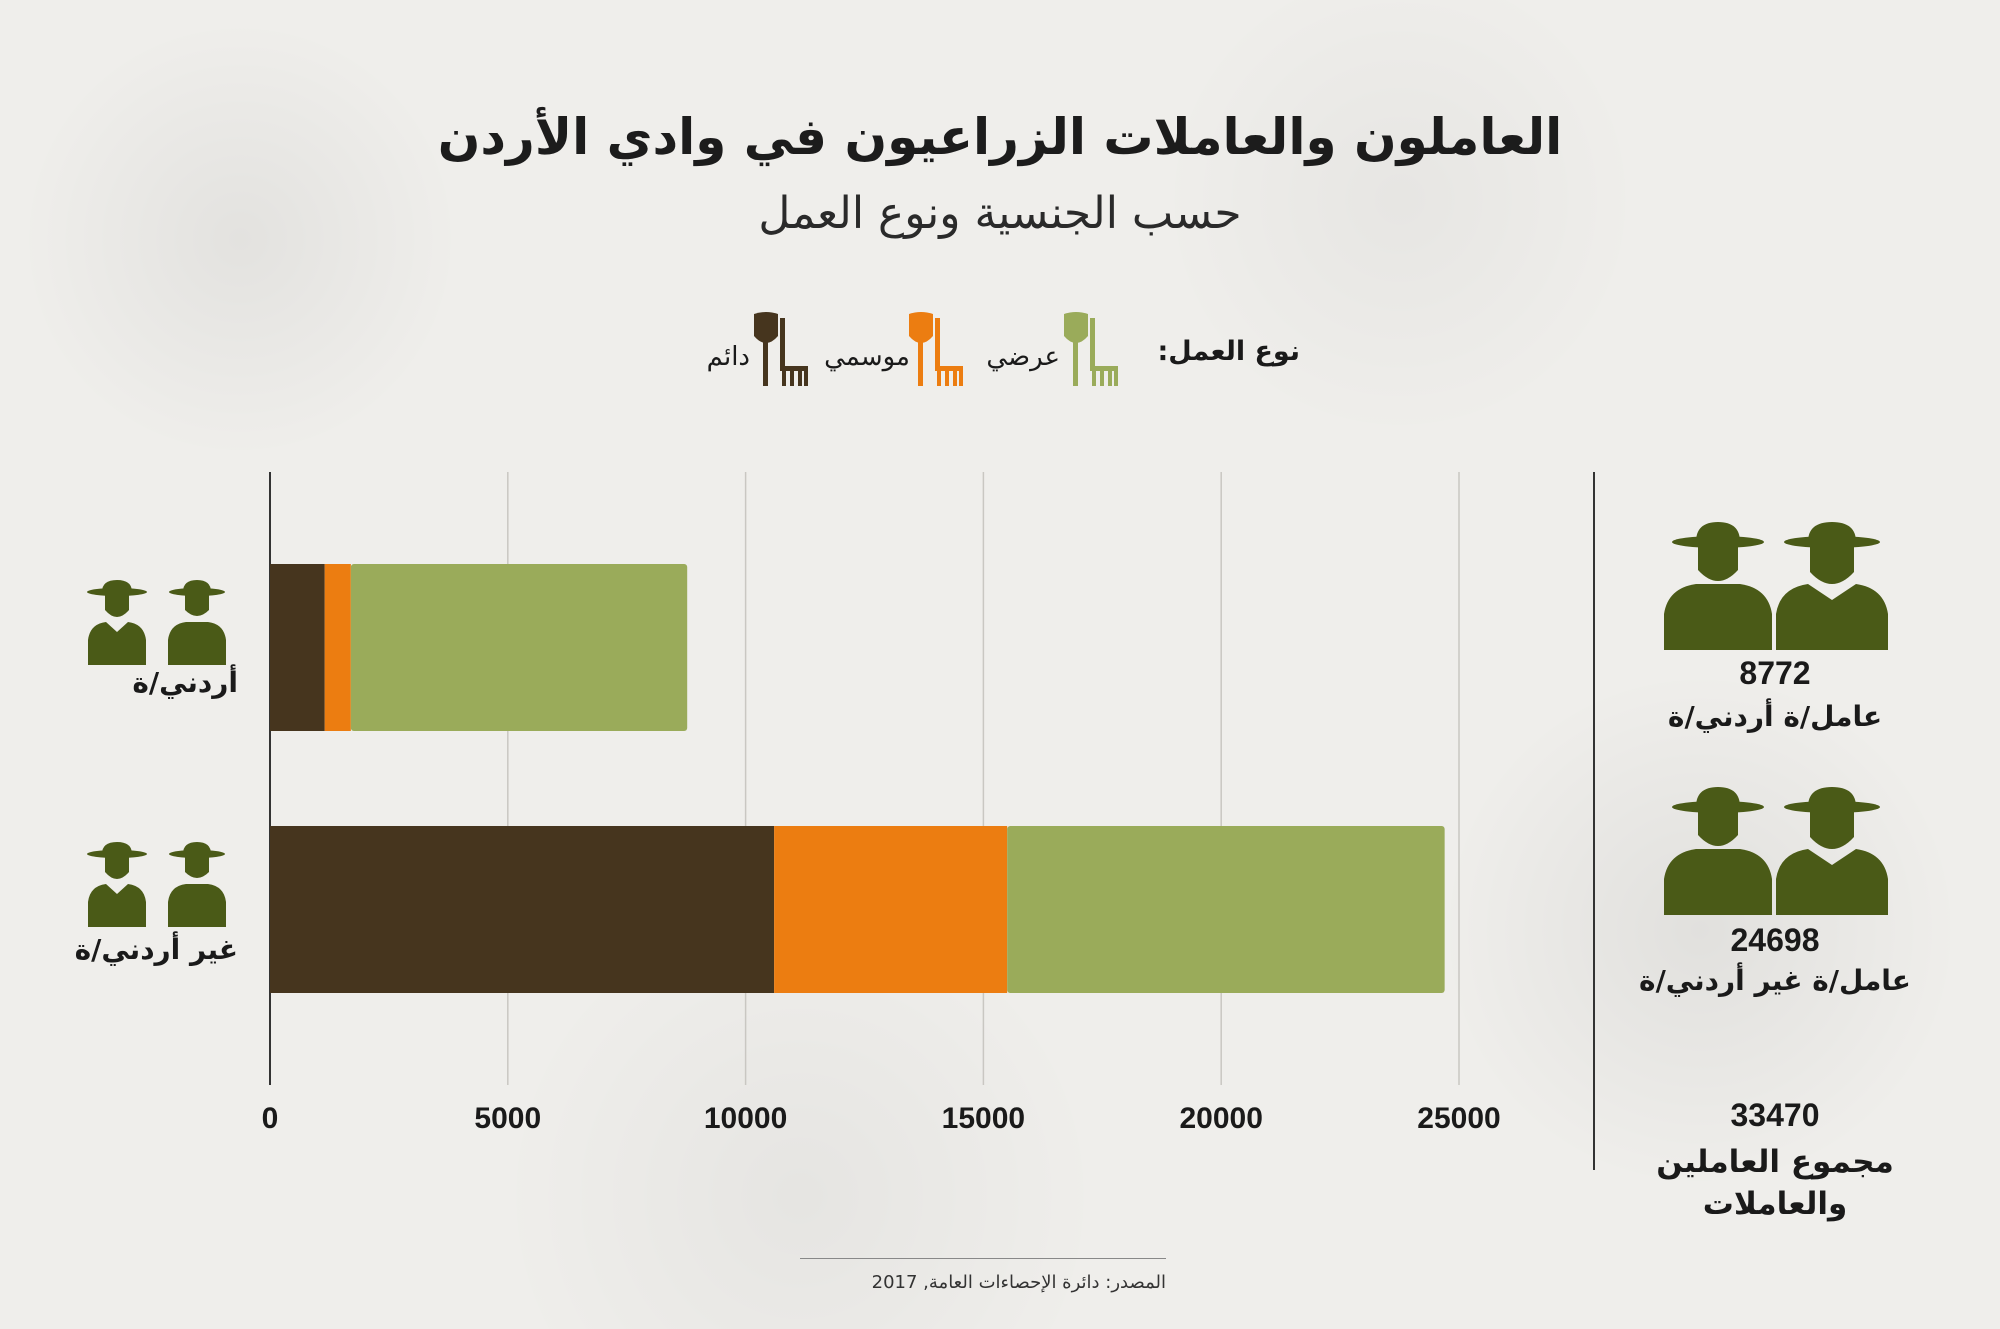  I want to click on legend-item-permanent: دائم, so click(728, 357).